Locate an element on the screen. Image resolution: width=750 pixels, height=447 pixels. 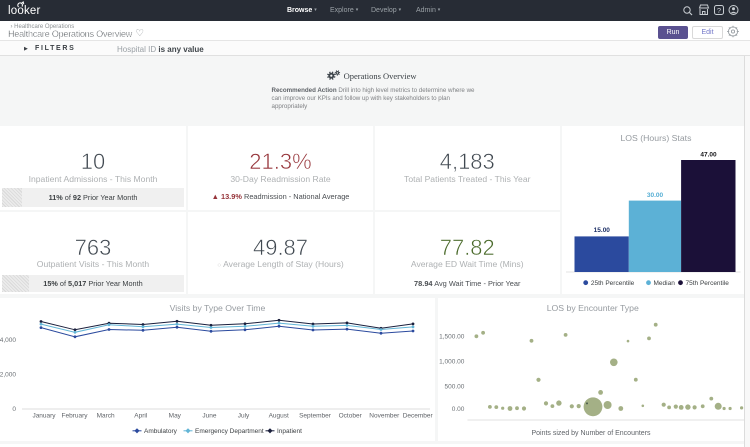
svg-text: Ambulatory is located at coordinates (161, 431).